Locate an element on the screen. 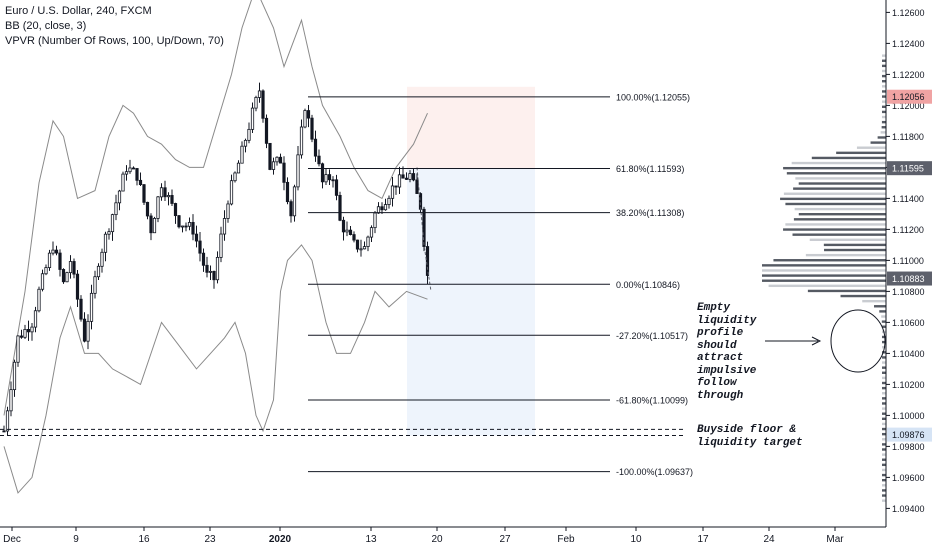 The width and height of the screenshot is (932, 555). empty-profile-circle is located at coordinates (858, 341).